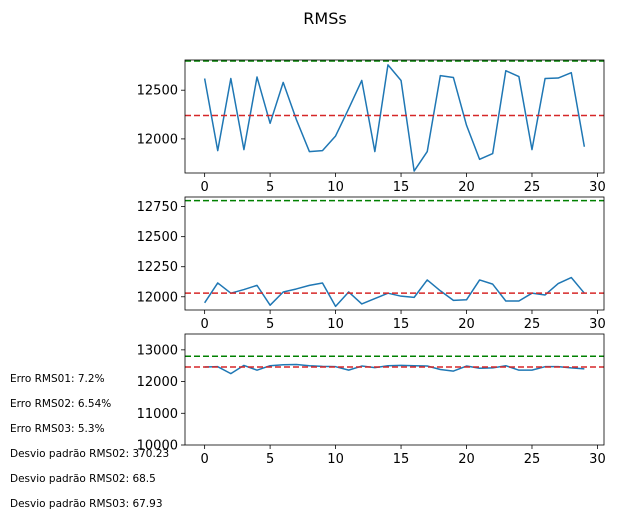 This screenshot has width=617, height=520. Describe the element at coordinates (157, 207) in the screenshot. I see `y-tick-label: 12750` at that location.